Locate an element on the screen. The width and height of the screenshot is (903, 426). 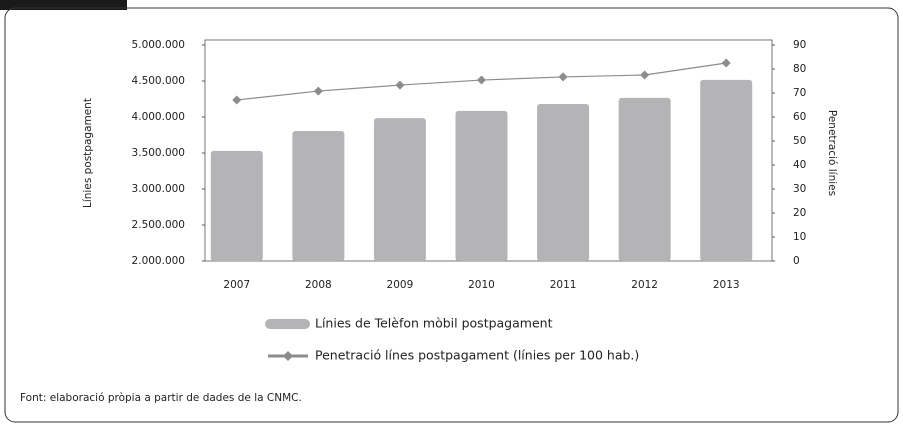
y-tick-label: 3.000.000 is located at coordinates (158, 189).